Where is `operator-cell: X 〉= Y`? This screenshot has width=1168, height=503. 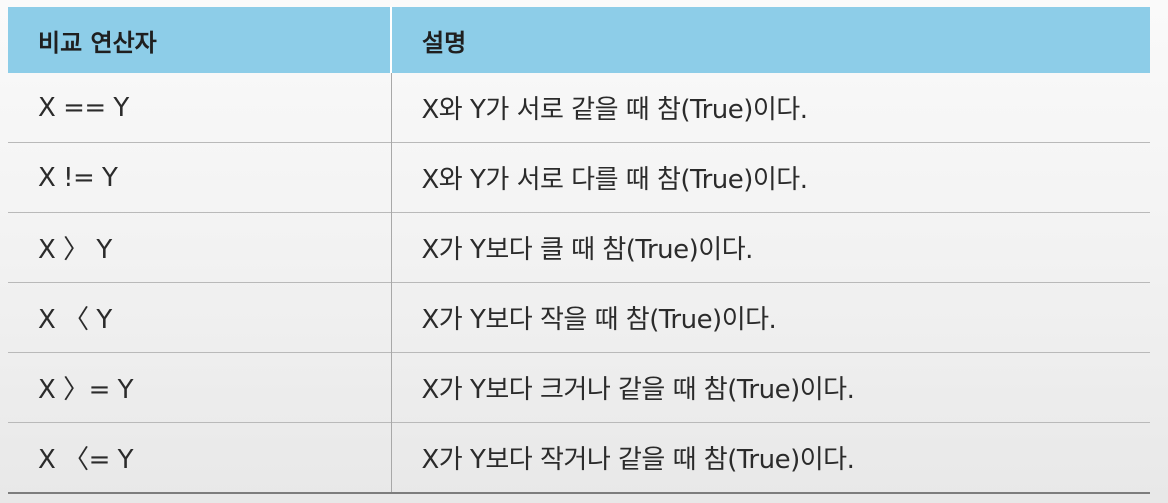 operator-cell: X 〉= Y is located at coordinates (200, 387).